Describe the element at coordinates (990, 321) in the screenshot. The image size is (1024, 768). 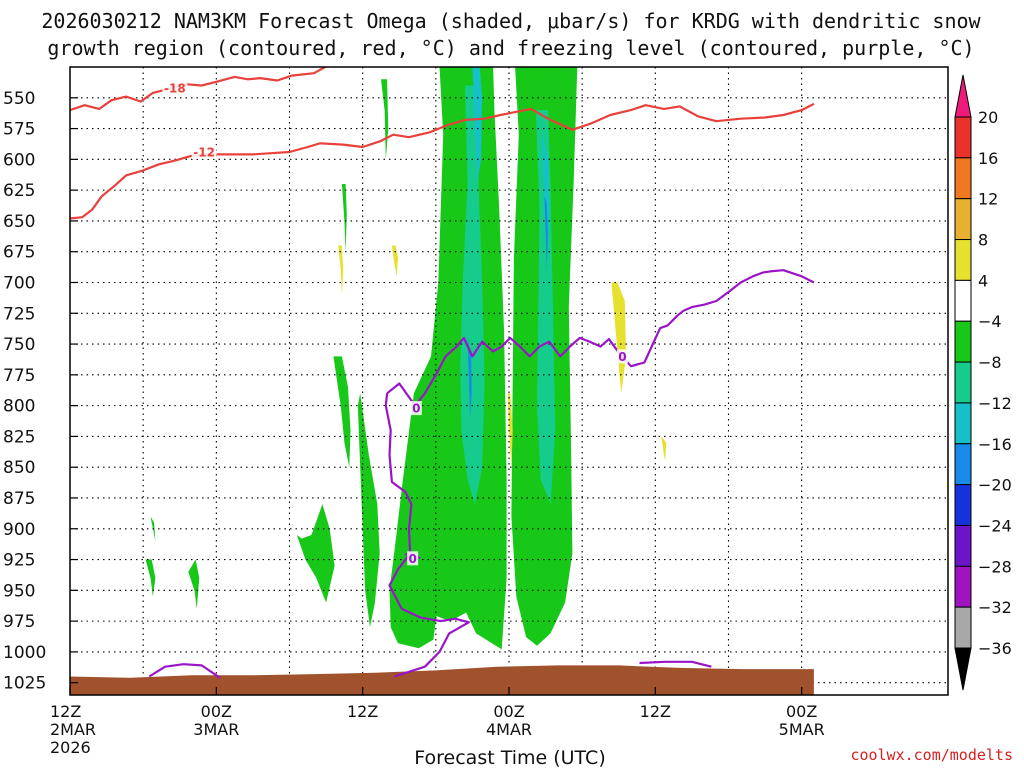
I see `colorbar-label-5: −4` at that location.